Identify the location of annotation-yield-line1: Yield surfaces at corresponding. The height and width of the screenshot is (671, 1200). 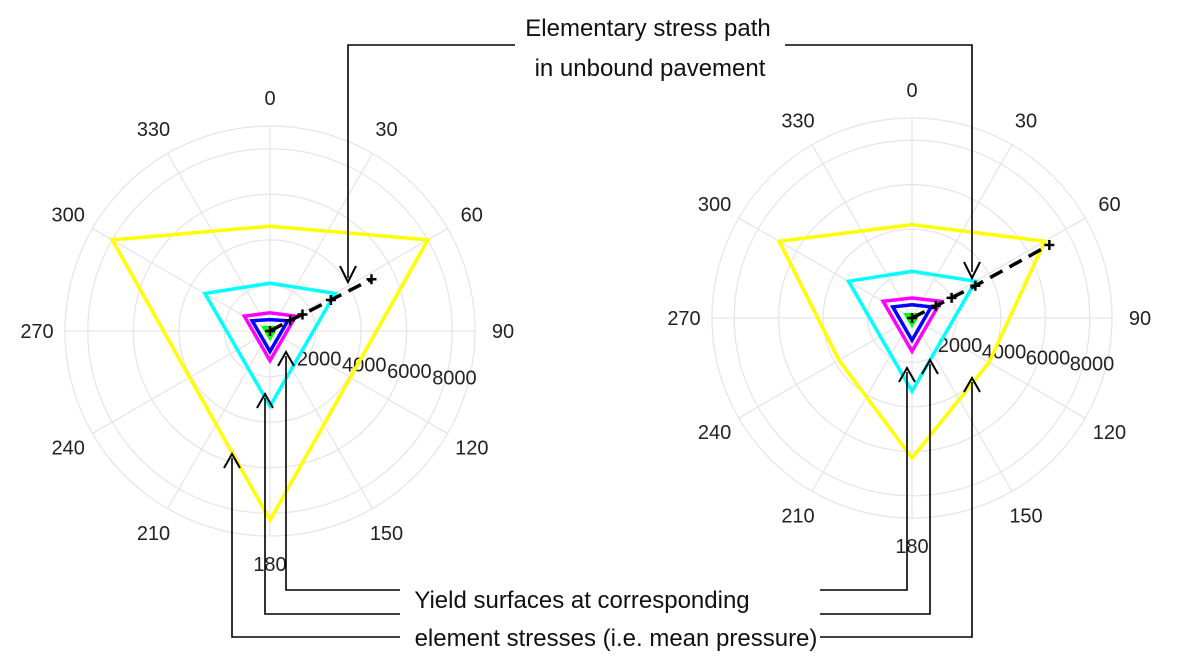
(581, 600).